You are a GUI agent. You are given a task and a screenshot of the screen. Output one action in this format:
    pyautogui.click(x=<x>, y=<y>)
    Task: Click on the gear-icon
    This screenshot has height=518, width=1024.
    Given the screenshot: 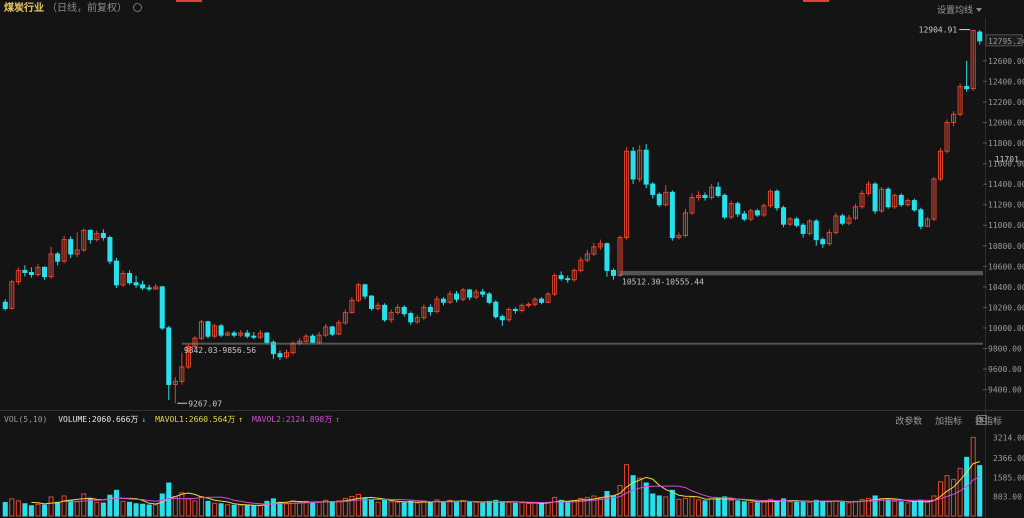 What is the action you would take?
    pyautogui.click(x=137, y=7)
    